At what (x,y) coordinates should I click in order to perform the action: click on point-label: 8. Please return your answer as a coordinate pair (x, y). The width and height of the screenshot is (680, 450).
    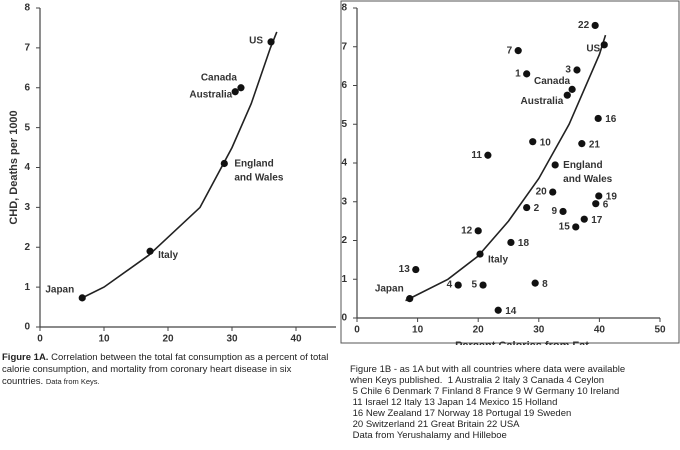
    Looking at the image, I should click on (545, 284).